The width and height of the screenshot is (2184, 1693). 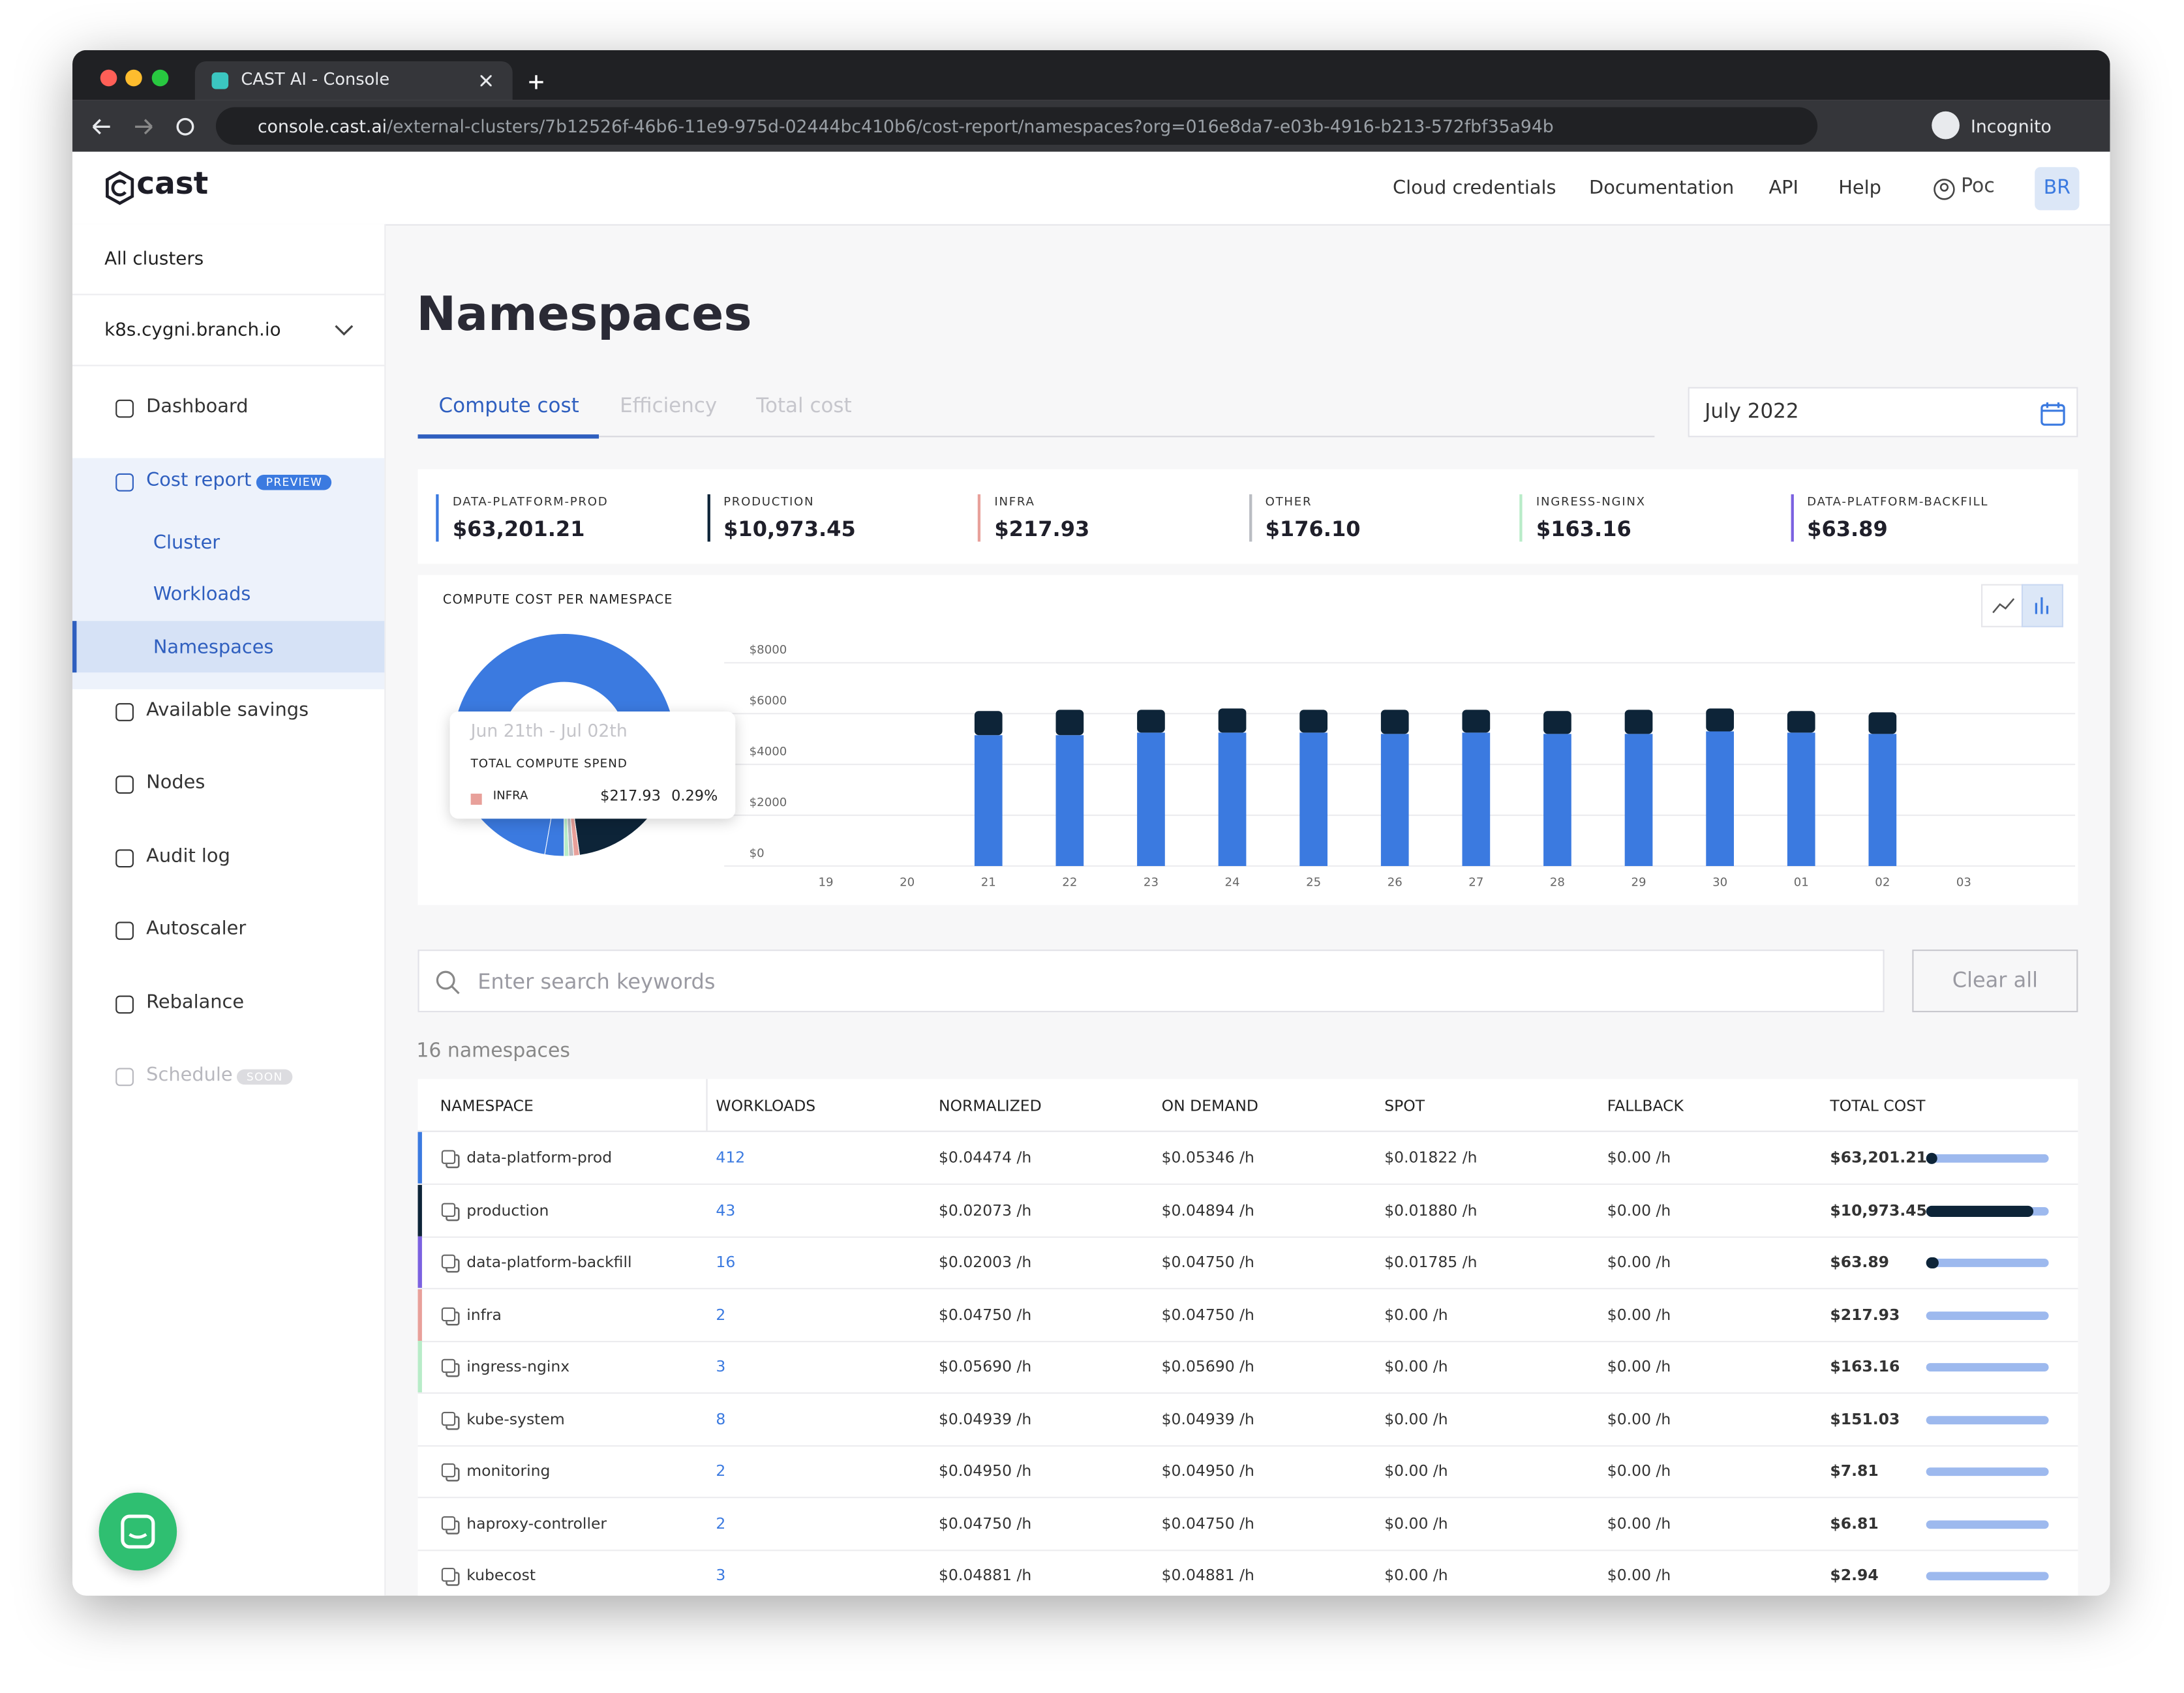 What do you see at coordinates (1978, 186) in the screenshot?
I see `user-name: Poc` at bounding box center [1978, 186].